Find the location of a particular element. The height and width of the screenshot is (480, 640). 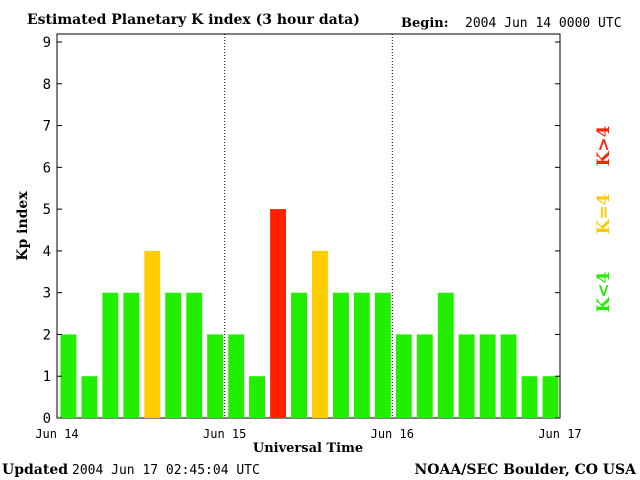

y-tick-label: 7 is located at coordinates (47, 127).